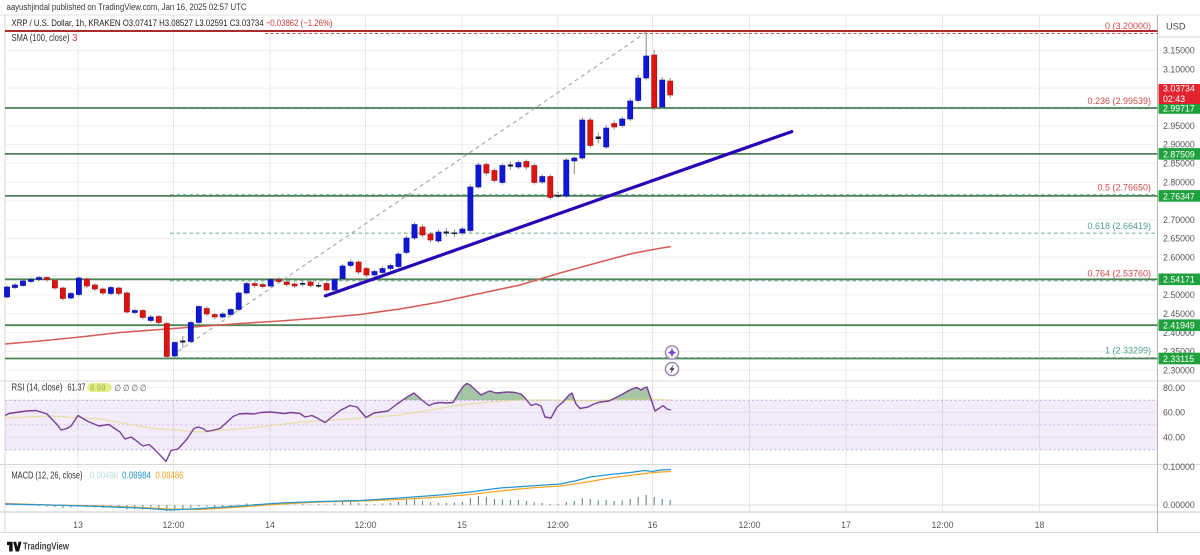  I want to click on svg-text: 61.37, so click(77, 388).